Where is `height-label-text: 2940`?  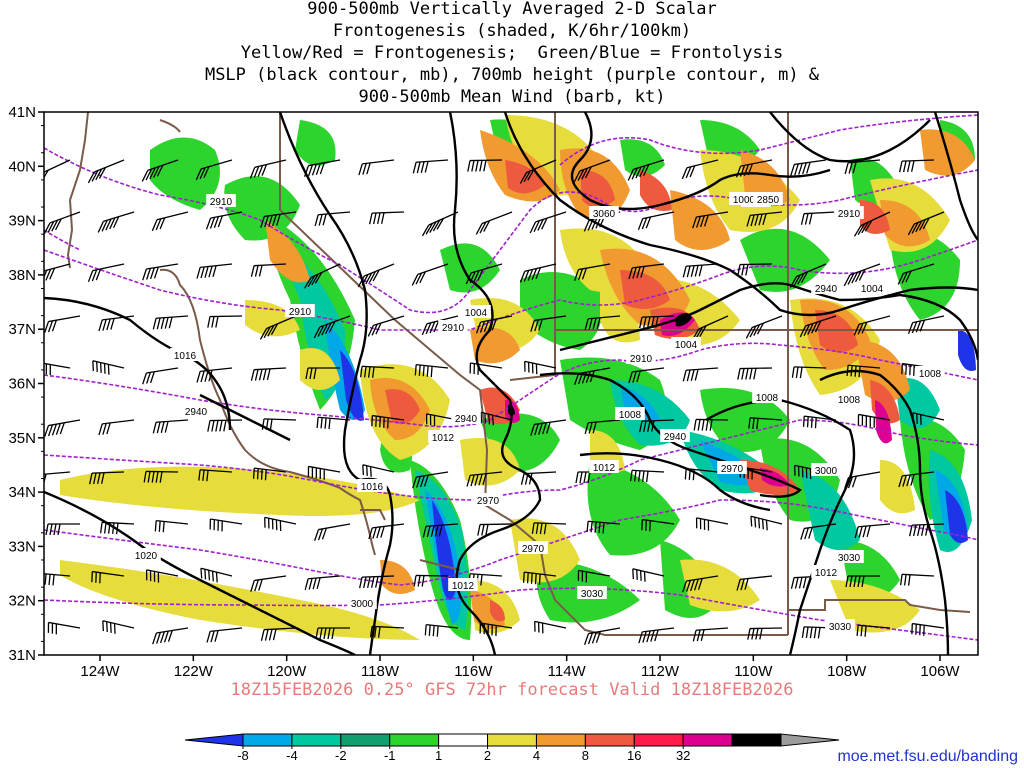 height-label-text: 2940 is located at coordinates (466, 419).